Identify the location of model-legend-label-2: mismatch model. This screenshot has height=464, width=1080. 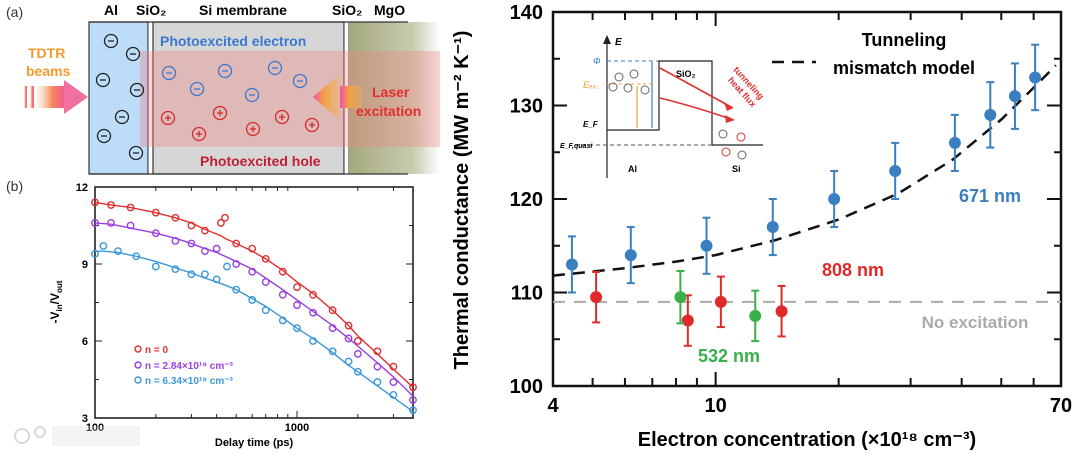
(904, 68).